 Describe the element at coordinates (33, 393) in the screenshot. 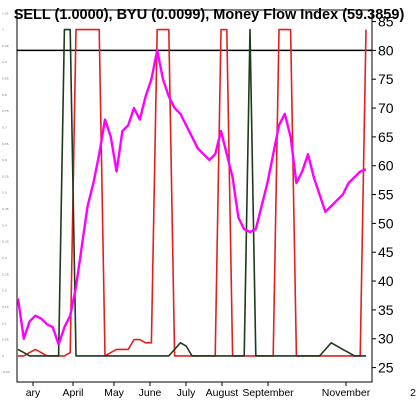

I see `x-tick-label: ary` at that location.